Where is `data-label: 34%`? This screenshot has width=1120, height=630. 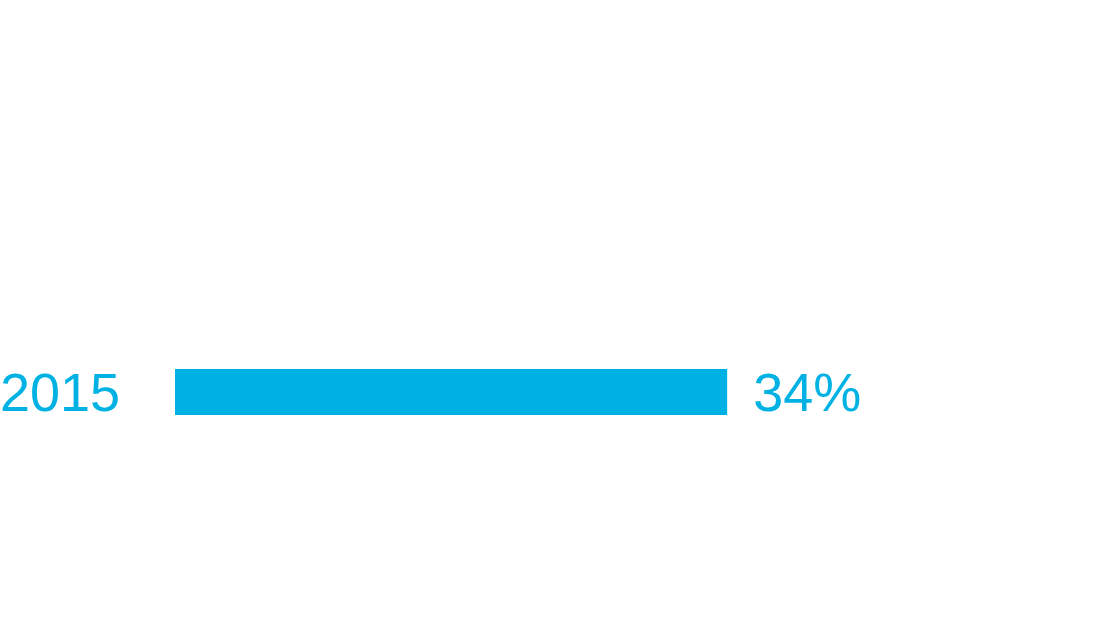 data-label: 34% is located at coordinates (807, 391).